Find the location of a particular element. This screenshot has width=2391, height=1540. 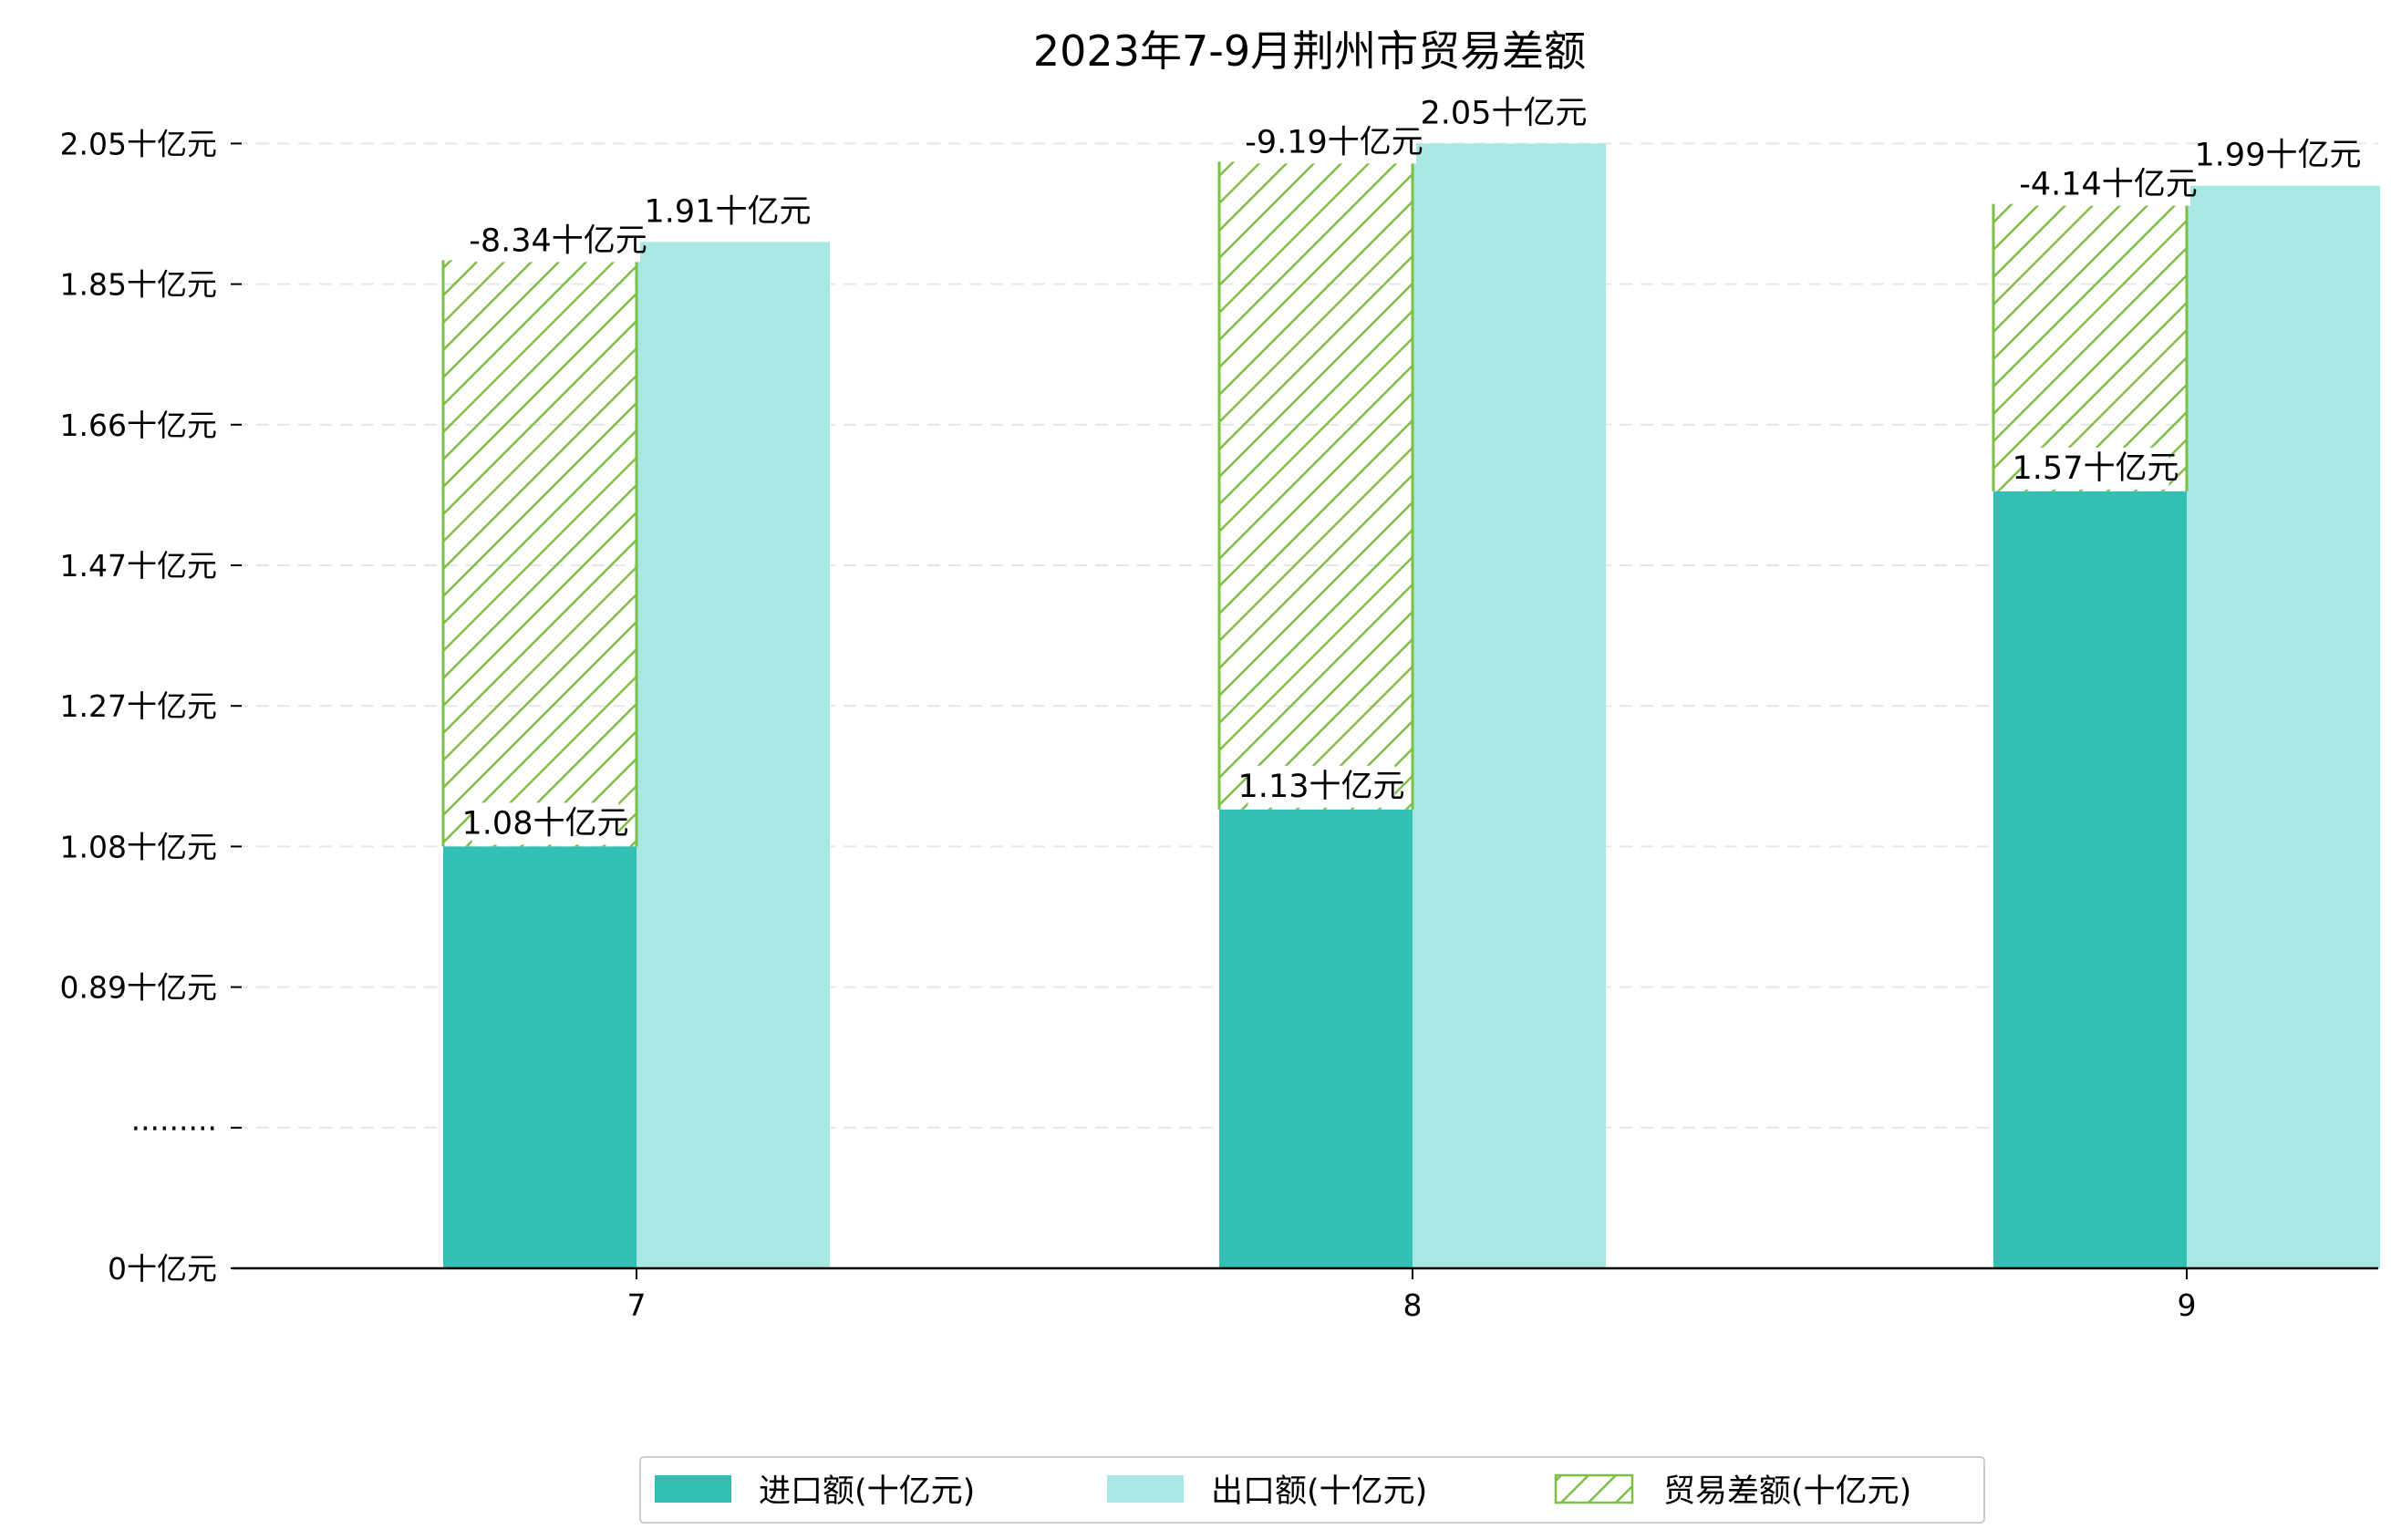

y-tick-label: ········· is located at coordinates (174, 1128).